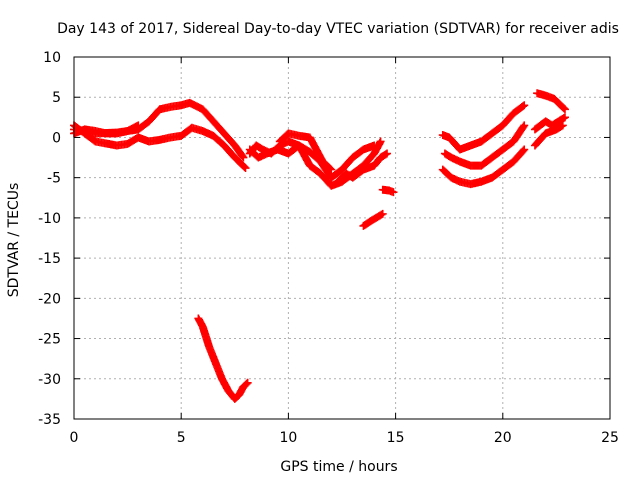  What do you see at coordinates (160, 147) in the screenshot?
I see `series-trace-b` at bounding box center [160, 147].